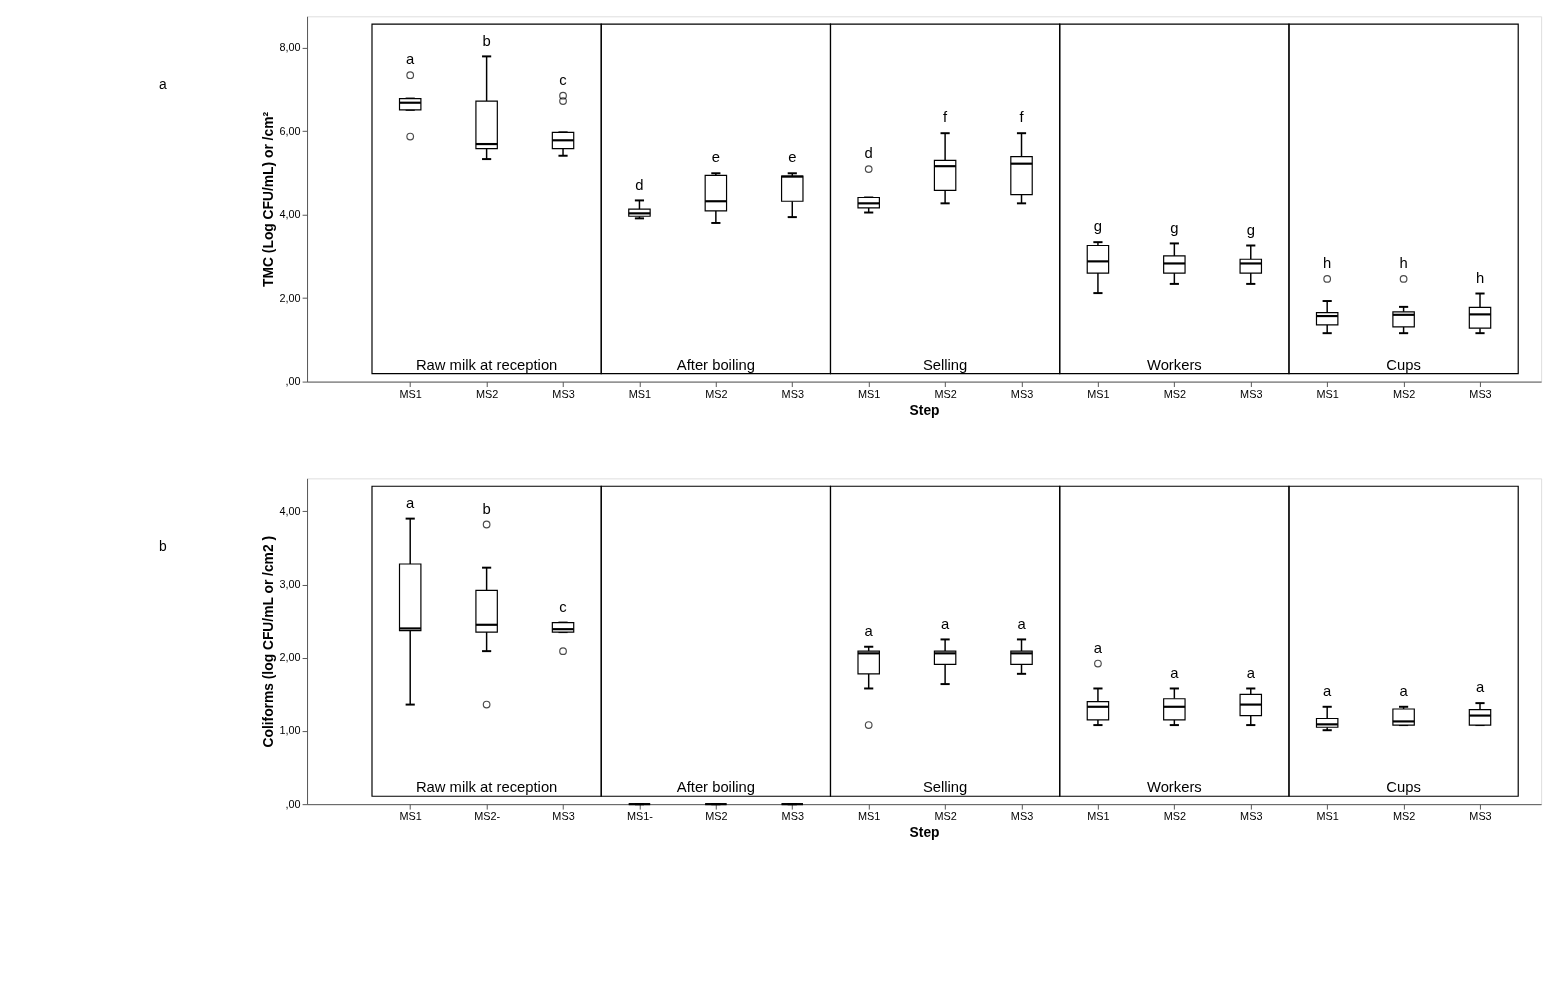  What do you see at coordinates (267, 641) in the screenshot?
I see `y-axis-title: Coliforms (log CFU/mL or /cm2 )` at bounding box center [267, 641].